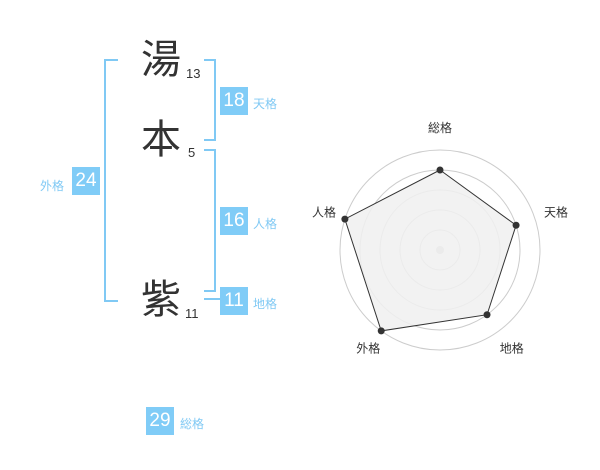 The height and width of the screenshot is (470, 600). I want to click on name-char-3: 紫, so click(161, 300).